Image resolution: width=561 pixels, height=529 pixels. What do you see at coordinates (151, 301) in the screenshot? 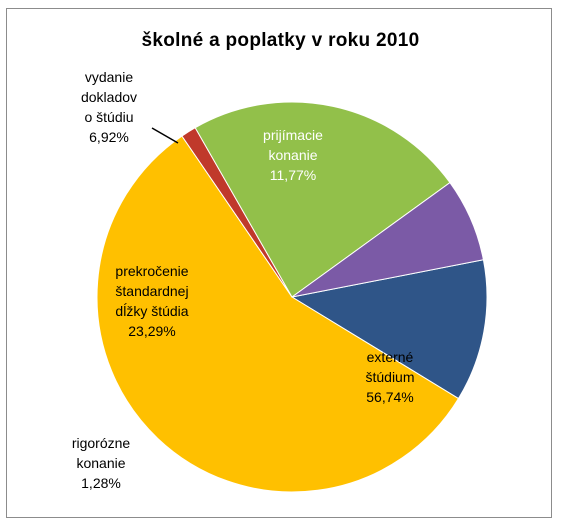
I see `data-label-slice-overtime: prekročenie štandardnej dĺžky štúdia 23,29%` at bounding box center [151, 301].